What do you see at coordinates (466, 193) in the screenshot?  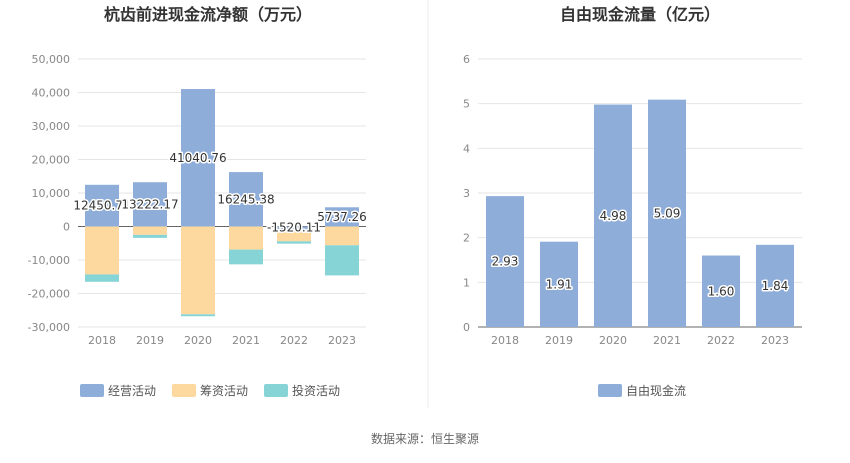 I see `y-tick-label: 3` at bounding box center [466, 193].